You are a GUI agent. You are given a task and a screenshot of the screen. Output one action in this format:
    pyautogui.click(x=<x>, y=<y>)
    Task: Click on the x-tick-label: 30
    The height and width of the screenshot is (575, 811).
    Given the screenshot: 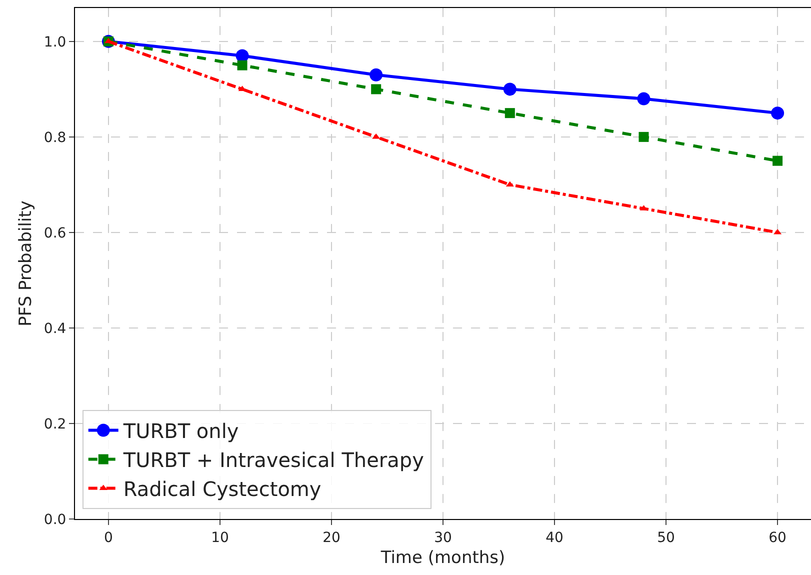 What is the action you would take?
    pyautogui.click(x=443, y=538)
    